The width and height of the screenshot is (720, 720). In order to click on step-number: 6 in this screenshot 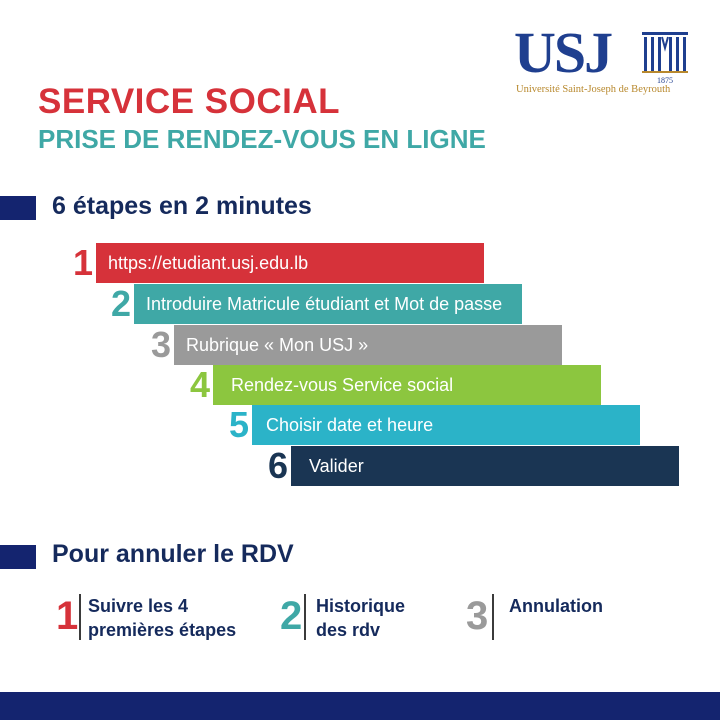, I will do `click(278, 465)`.